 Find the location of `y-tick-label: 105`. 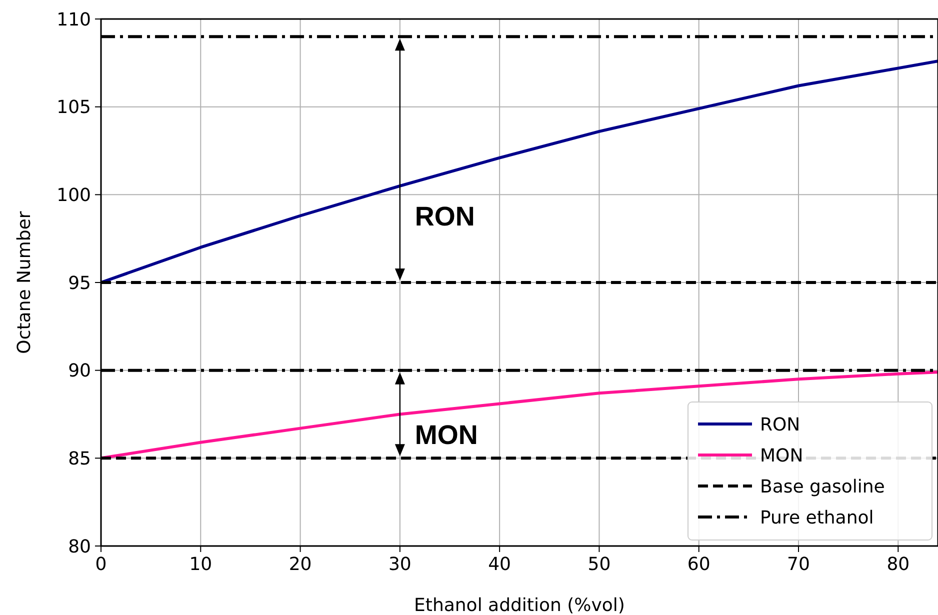

y-tick-label: 105 is located at coordinates (73, 107).